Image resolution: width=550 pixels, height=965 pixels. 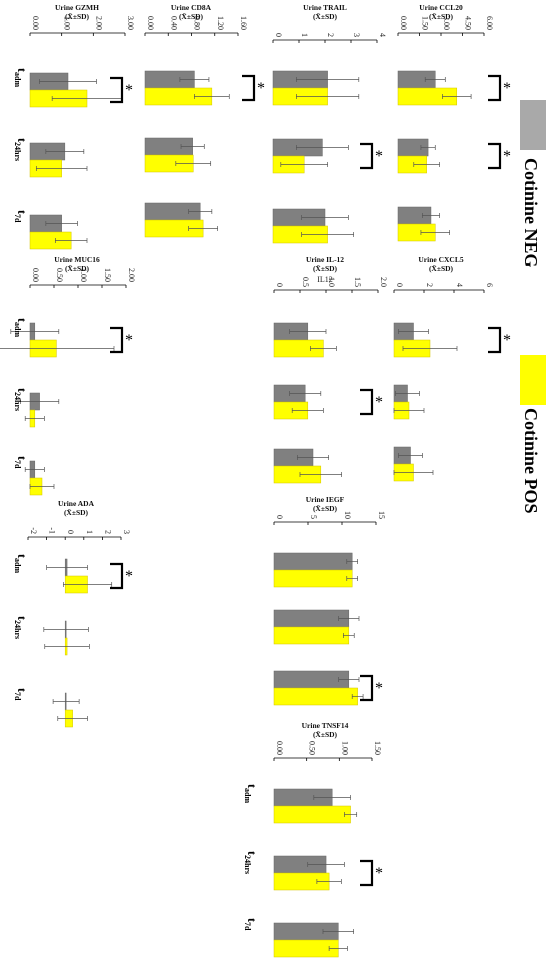 What do you see at coordinates (329, 123) in the screenshot?
I see `chart-trail: Urine TRAIL(X̄±SD) 0 1 2 3 4 *` at bounding box center [329, 123].